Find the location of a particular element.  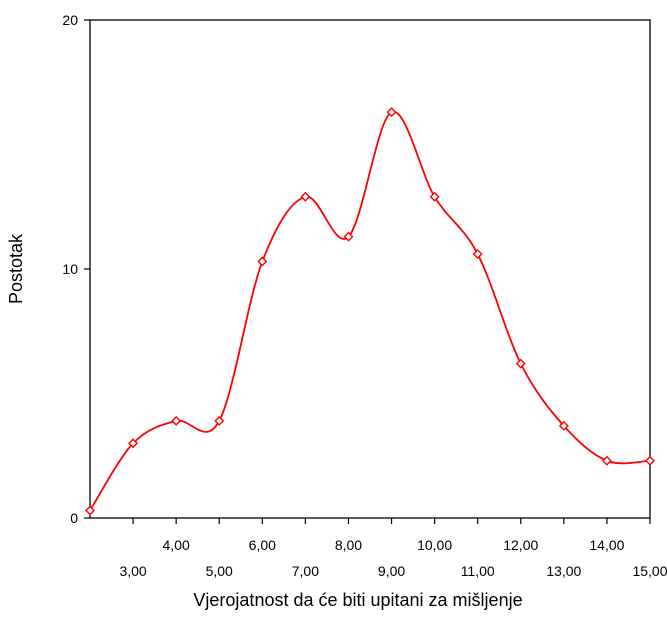

y-tick-label: 20 is located at coordinates (70, 20).